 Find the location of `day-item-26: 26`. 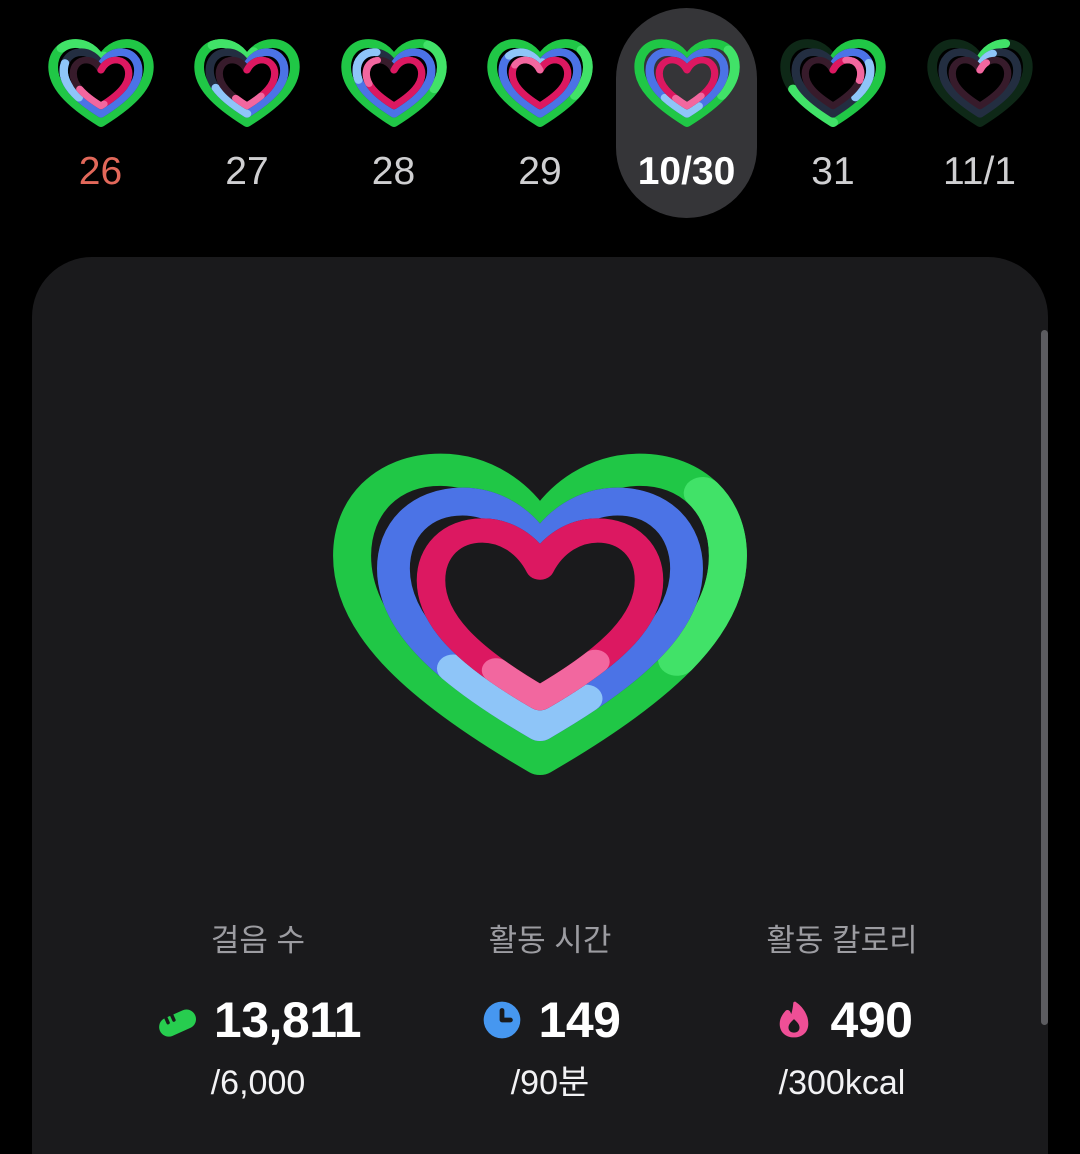

day-item-26: 26 is located at coordinates (100, 113).